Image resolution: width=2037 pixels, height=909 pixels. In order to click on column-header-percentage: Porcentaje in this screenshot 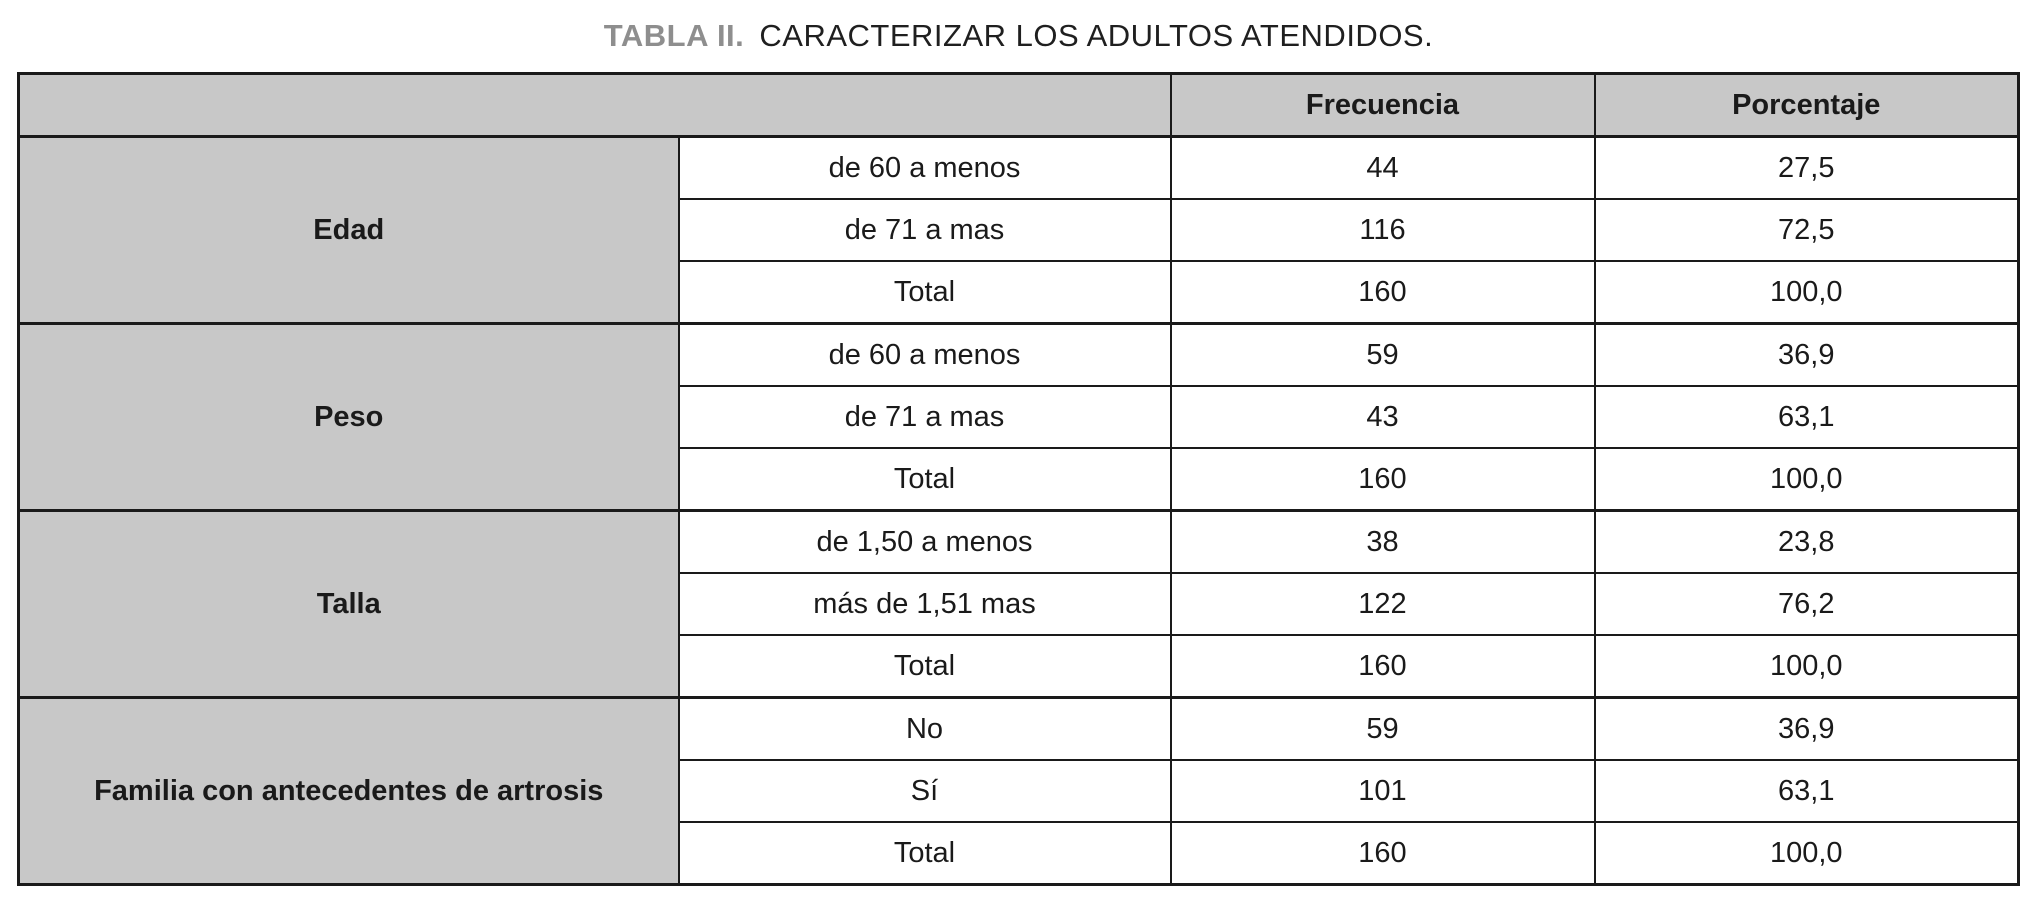, I will do `click(1806, 105)`.